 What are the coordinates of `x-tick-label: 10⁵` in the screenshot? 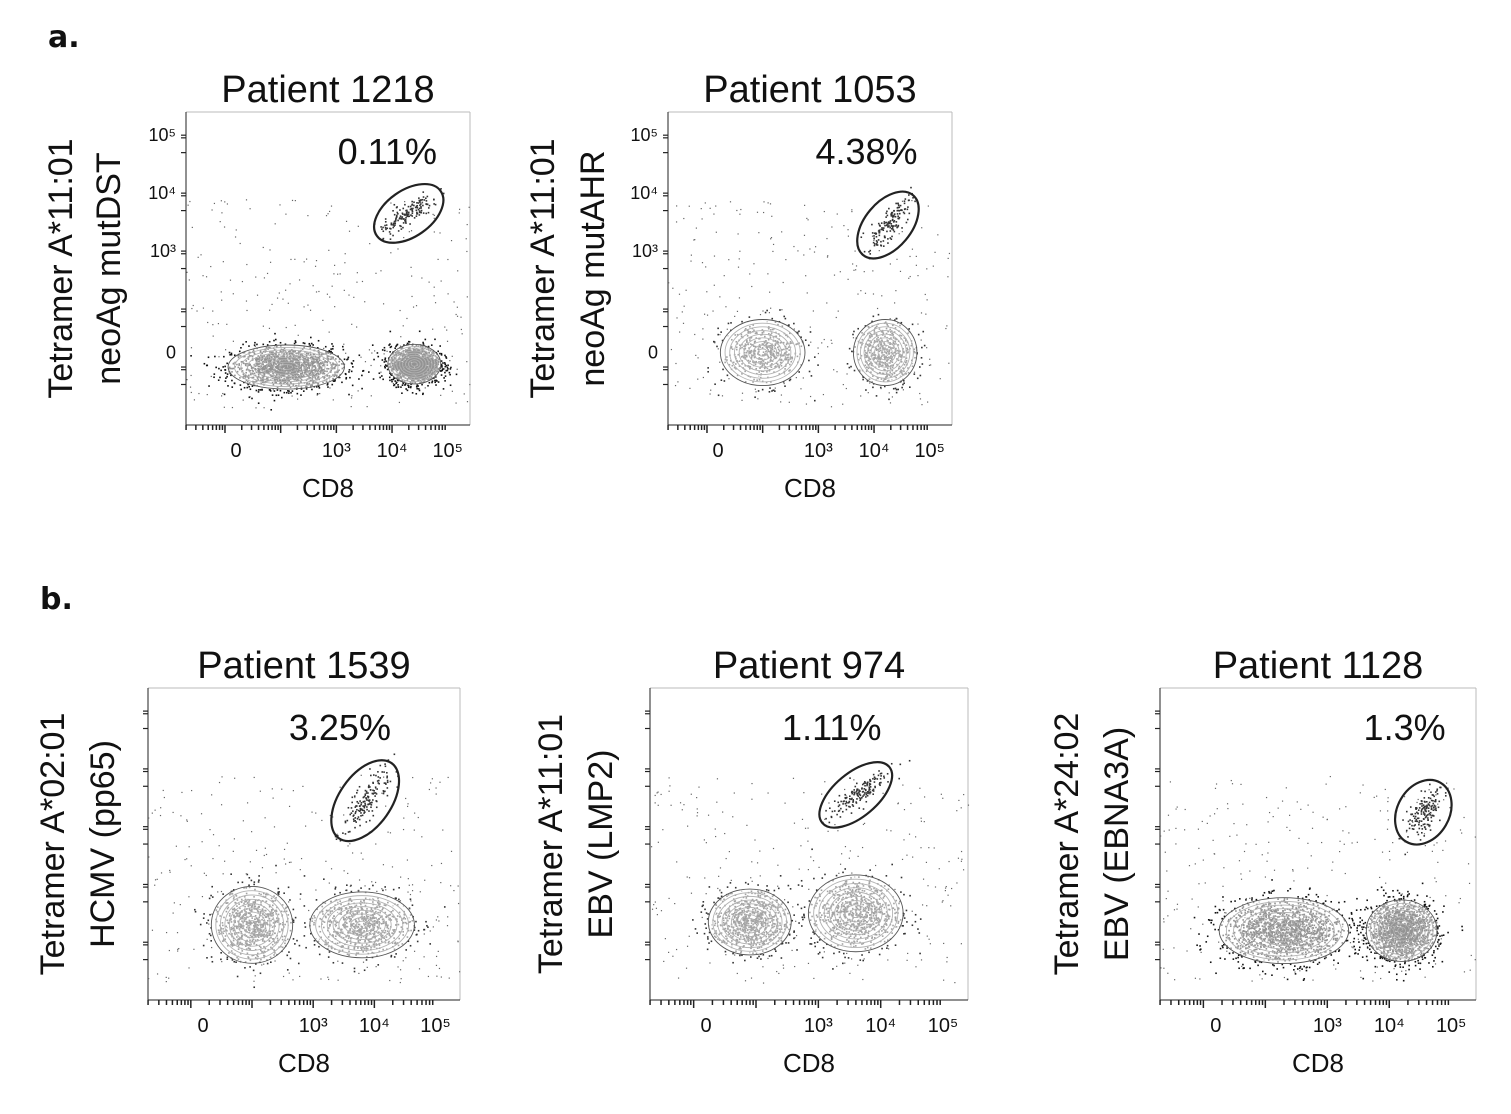 It's located at (929, 451).